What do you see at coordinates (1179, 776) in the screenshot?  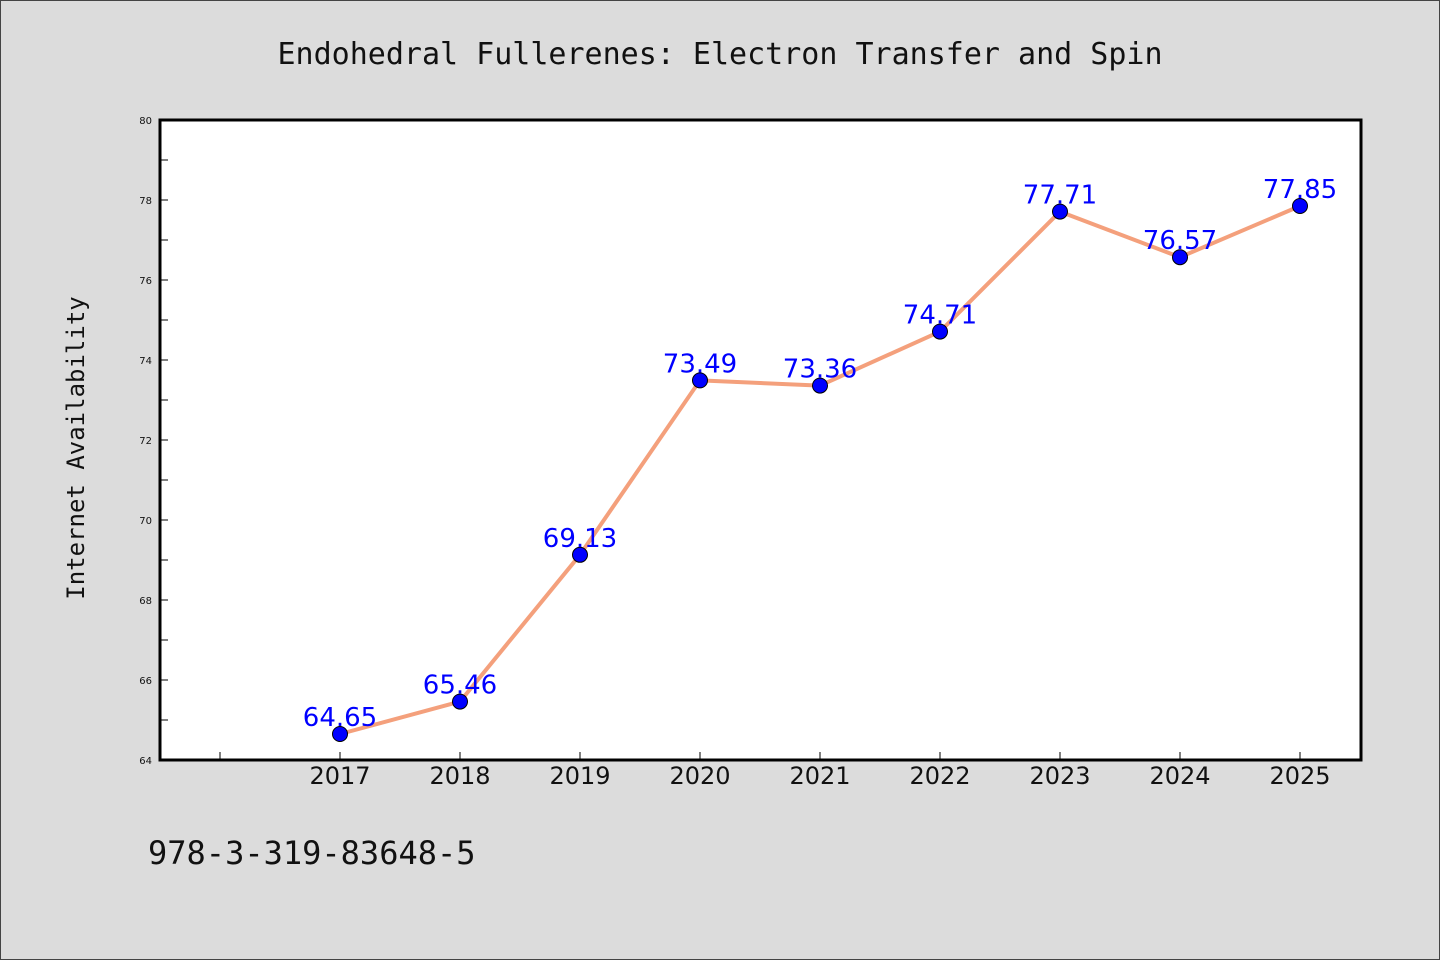 I see `x-tick-label: 2024` at bounding box center [1179, 776].